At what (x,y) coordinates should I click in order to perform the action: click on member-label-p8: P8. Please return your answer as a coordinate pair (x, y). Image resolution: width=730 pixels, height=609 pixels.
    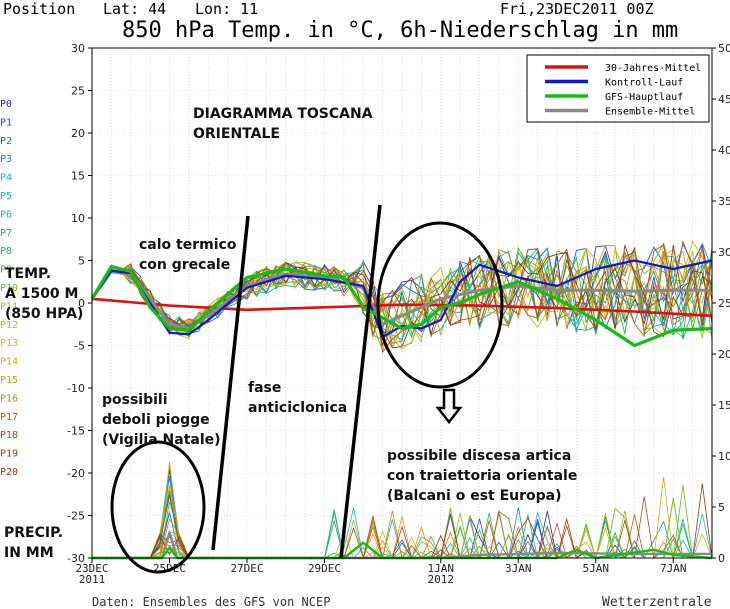
    Looking at the image, I should click on (6, 251).